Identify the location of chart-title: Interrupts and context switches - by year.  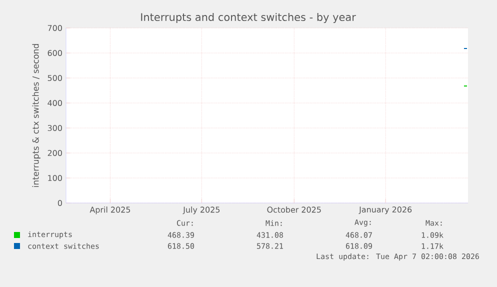
(248, 18).